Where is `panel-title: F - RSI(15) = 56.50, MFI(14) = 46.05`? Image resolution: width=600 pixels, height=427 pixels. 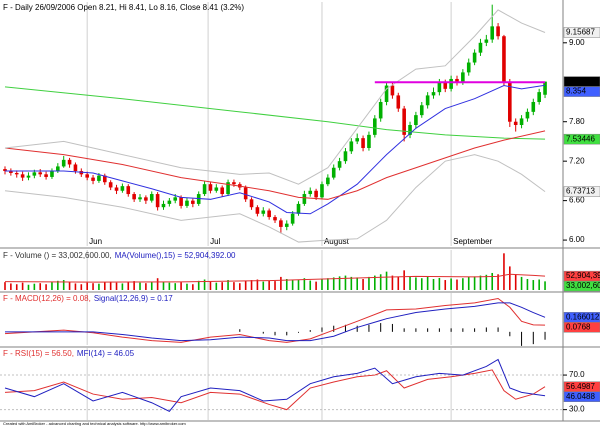
panel-title: F - RSI(15) = 56.50, MFI(14) = 46.05 is located at coordinates (69, 353).